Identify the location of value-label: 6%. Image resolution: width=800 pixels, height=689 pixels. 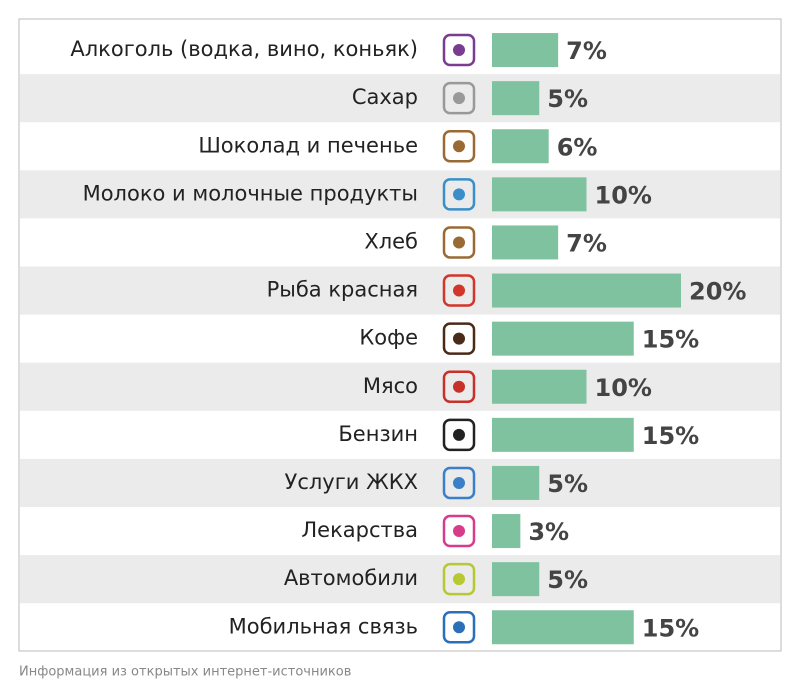
(577, 147).